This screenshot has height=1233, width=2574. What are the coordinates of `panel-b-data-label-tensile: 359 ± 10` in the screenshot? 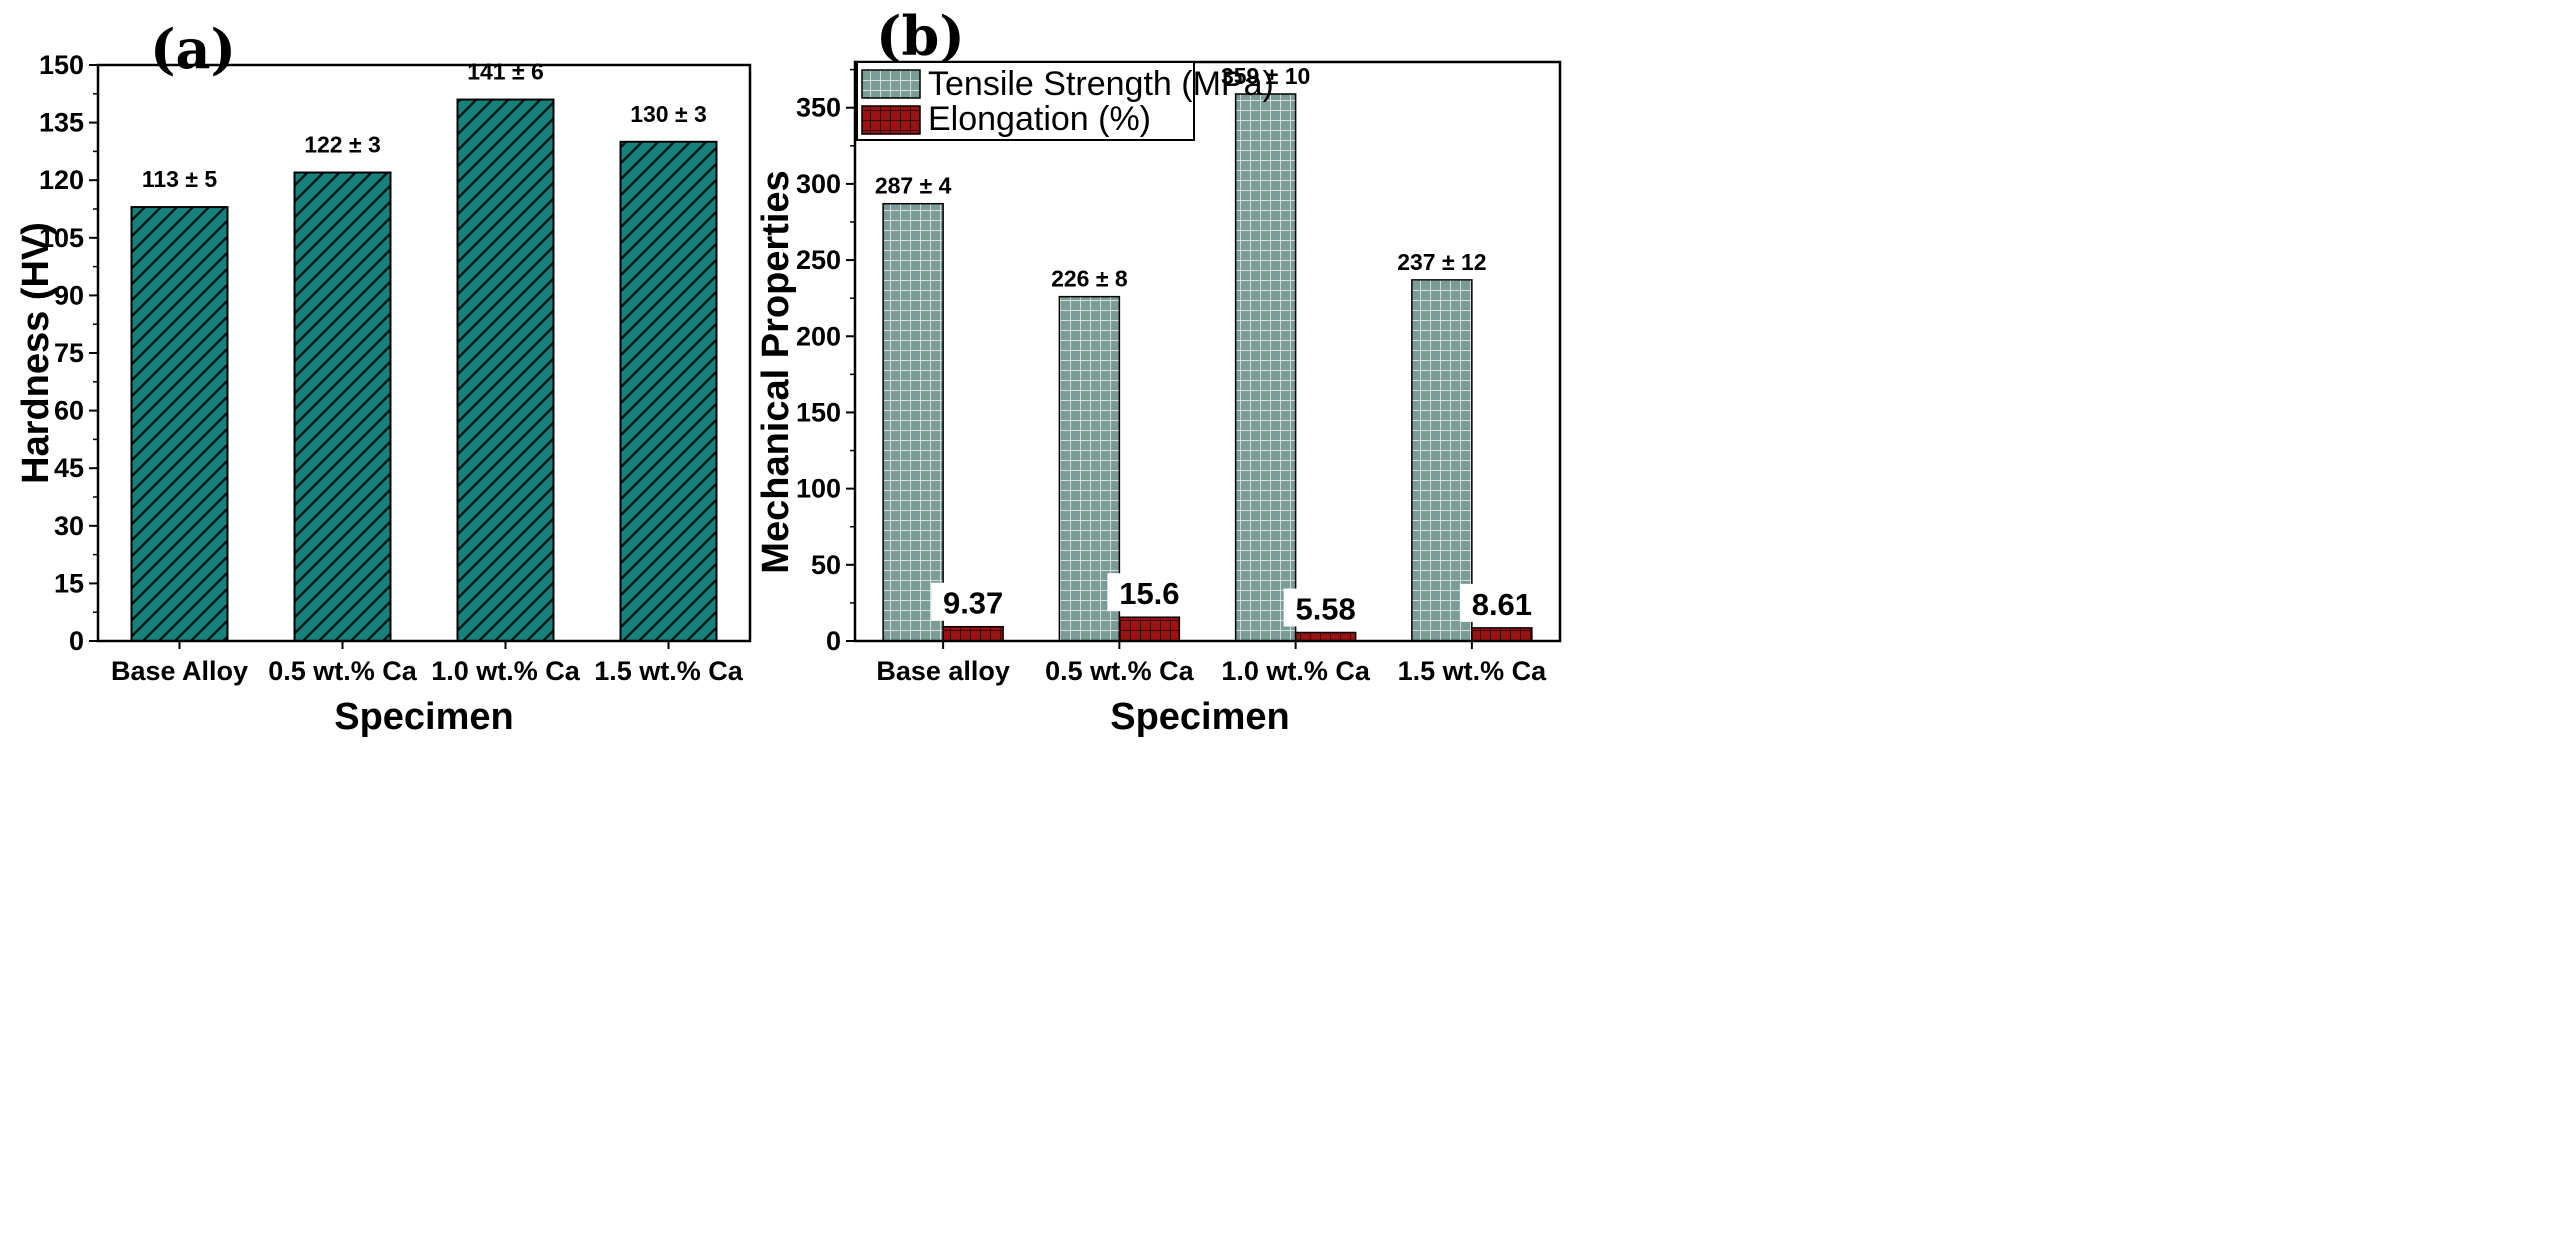 It's located at (1265, 76).